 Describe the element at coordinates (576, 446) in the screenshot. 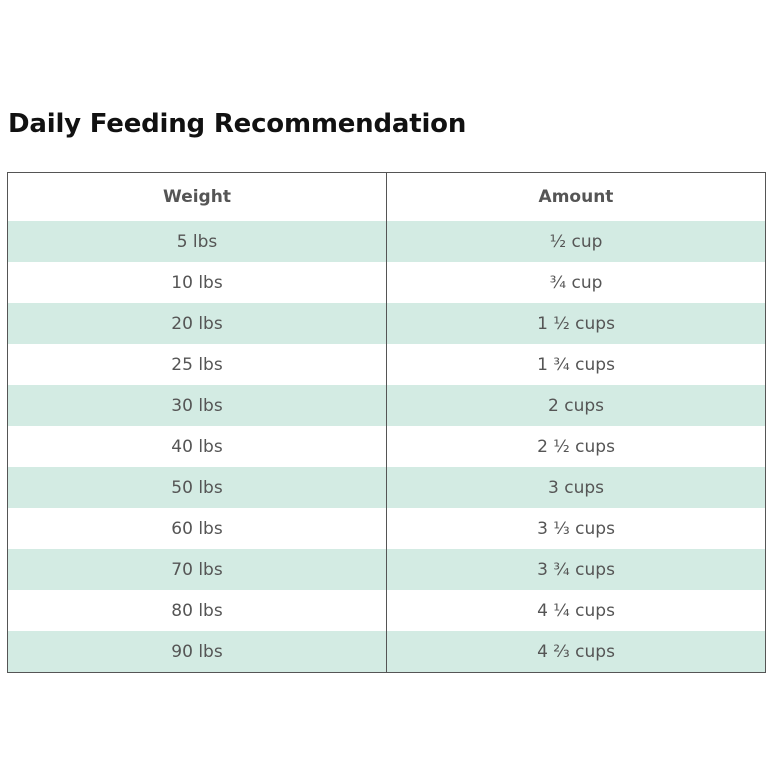

I see `amount-cell: 2 ½ cups` at that location.